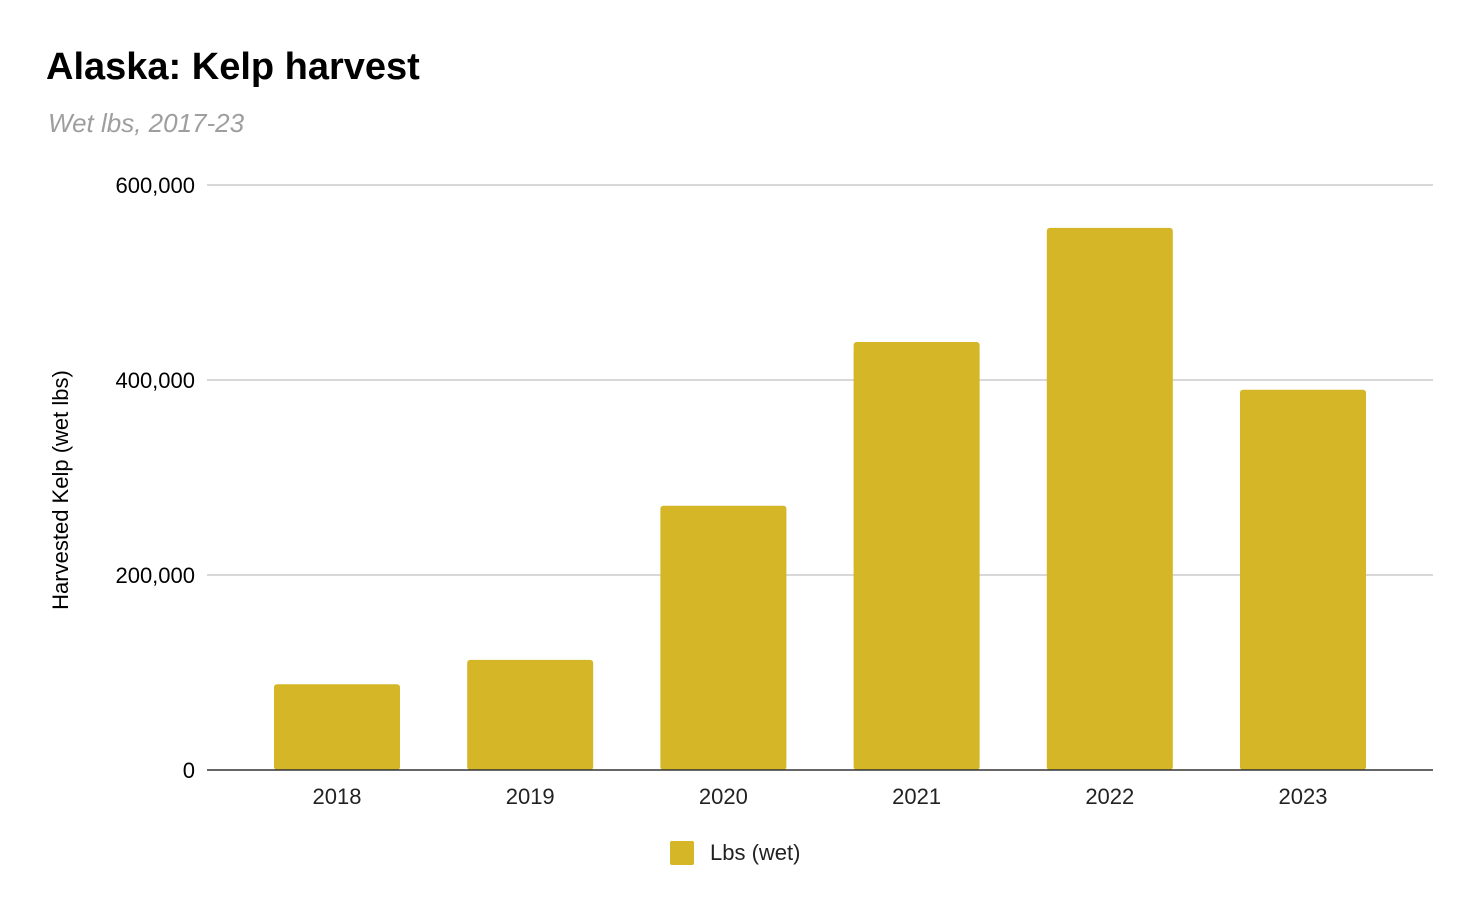  I want to click on y-tick-label: 200,000, so click(155, 575).